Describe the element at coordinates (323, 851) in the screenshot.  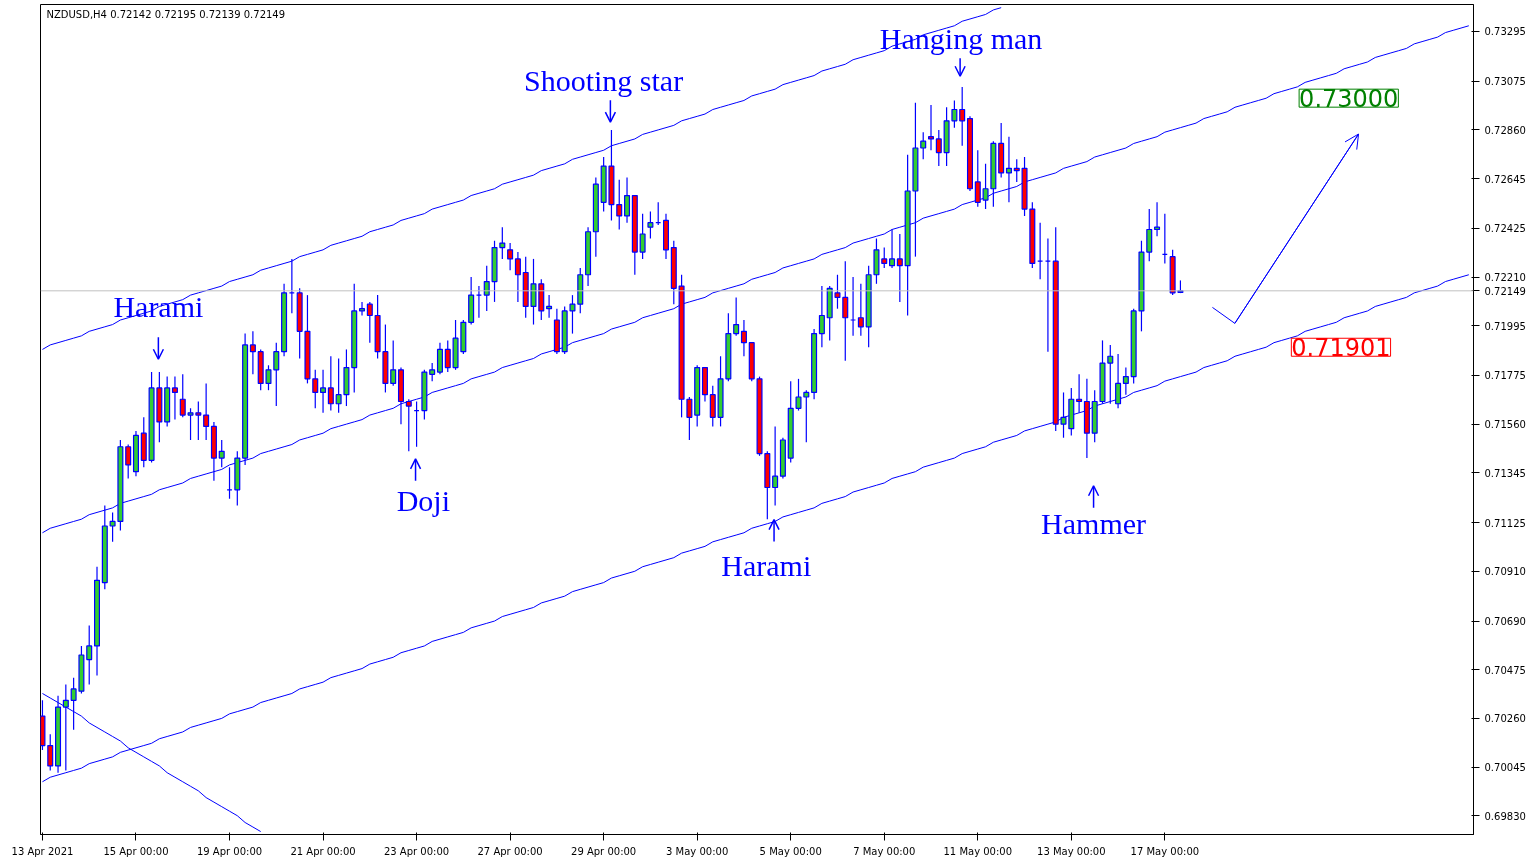
I see `x-tick-label: 21 Apr 00:00` at that location.